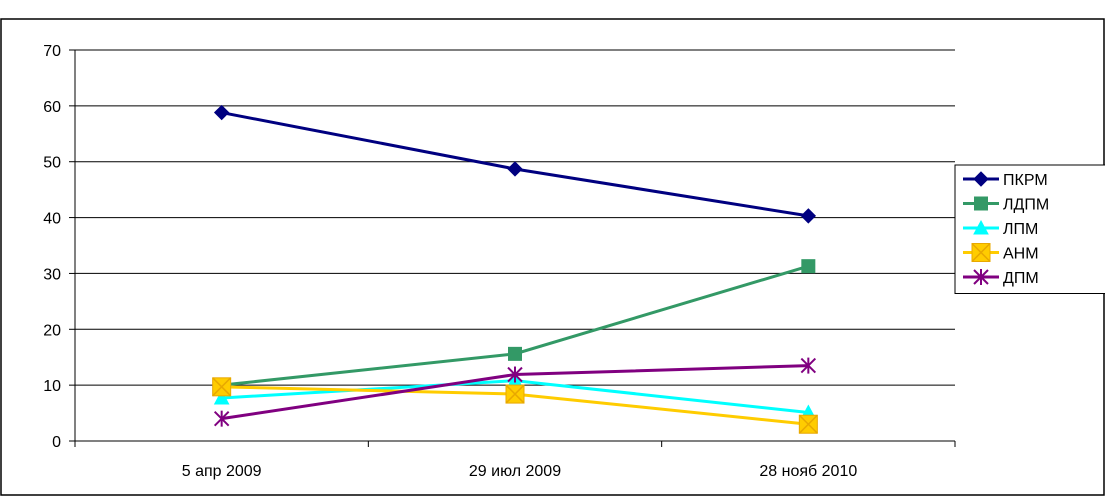  What do you see at coordinates (222, 471) in the screenshot?
I see `x-tick-label: 5 апр 2009` at bounding box center [222, 471].